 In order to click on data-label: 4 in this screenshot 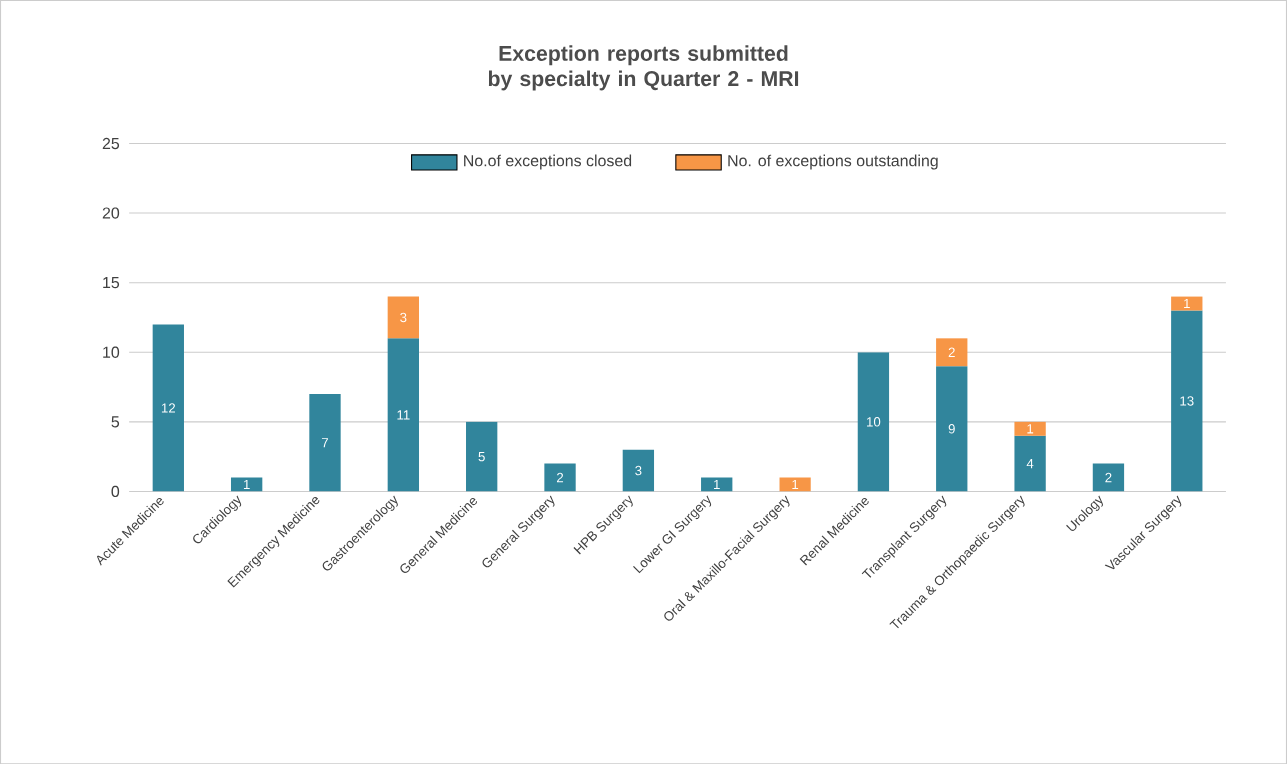, I will do `click(1030, 463)`.